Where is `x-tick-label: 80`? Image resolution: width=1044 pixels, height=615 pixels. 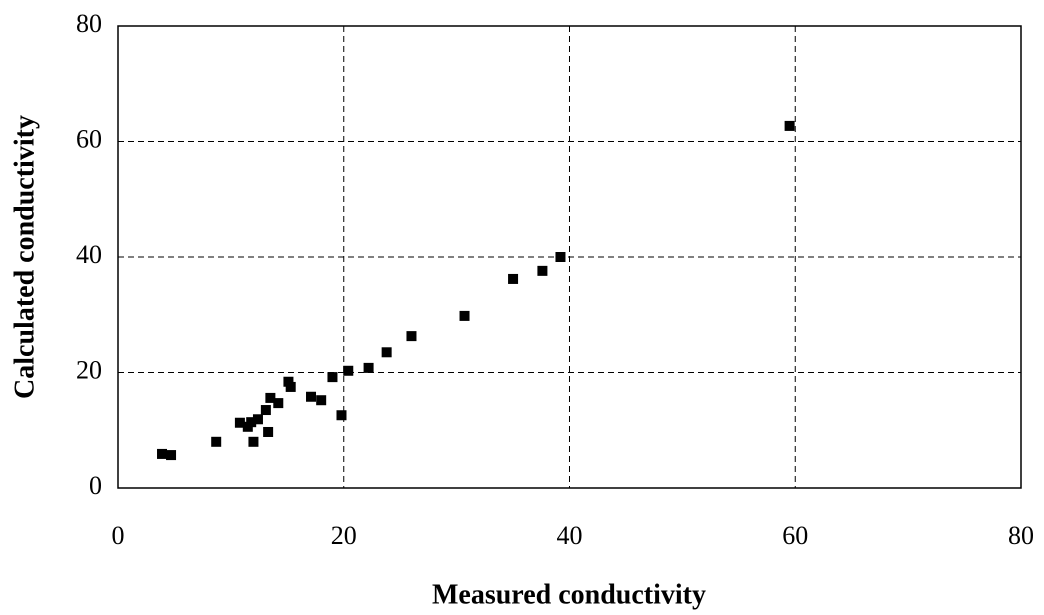 x-tick-label: 80 is located at coordinates (1021, 535).